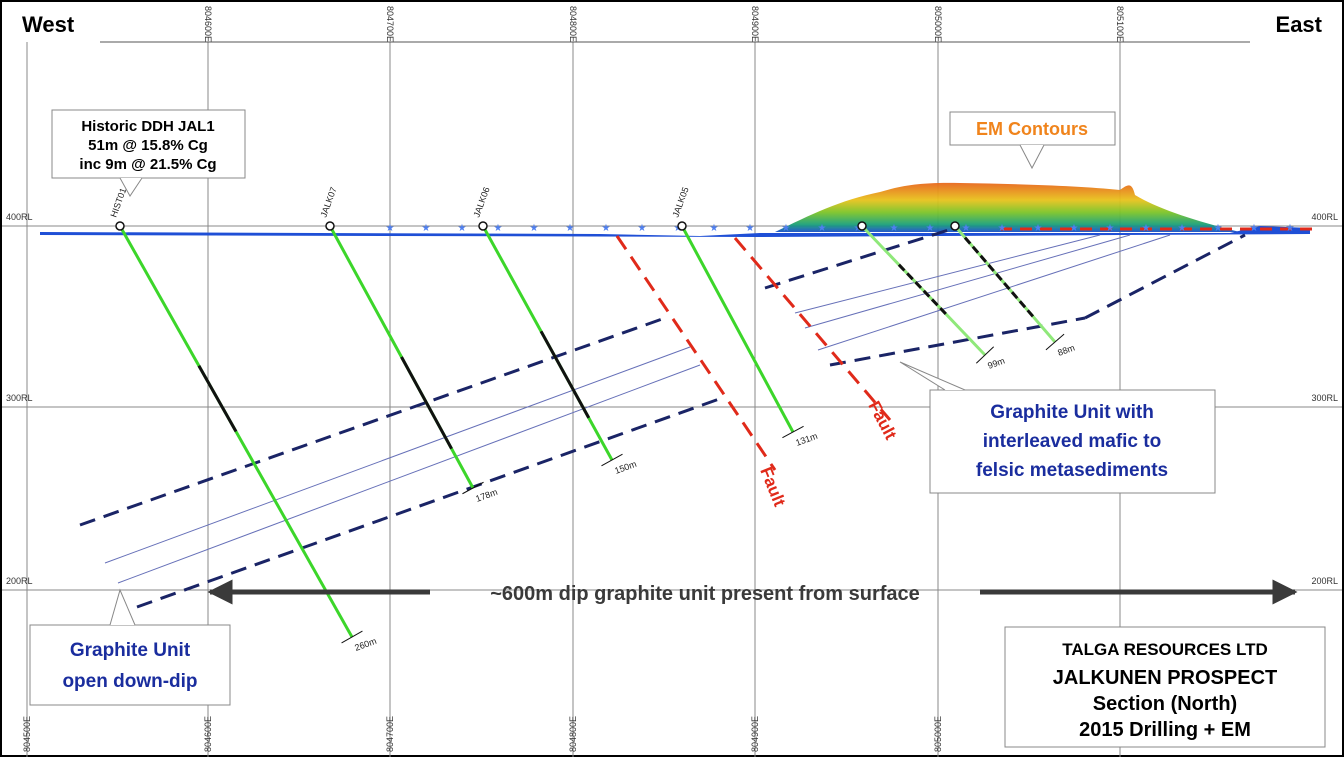 Image resolution: width=1344 pixels, height=757 pixels. I want to click on company: TALGA RESOURCES LTD, so click(1165, 649).